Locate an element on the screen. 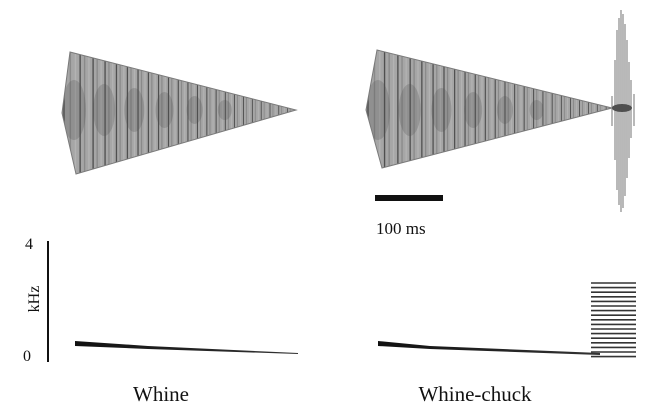 The image size is (655, 406). scale-bar-label: 100 ms is located at coordinates (401, 228).